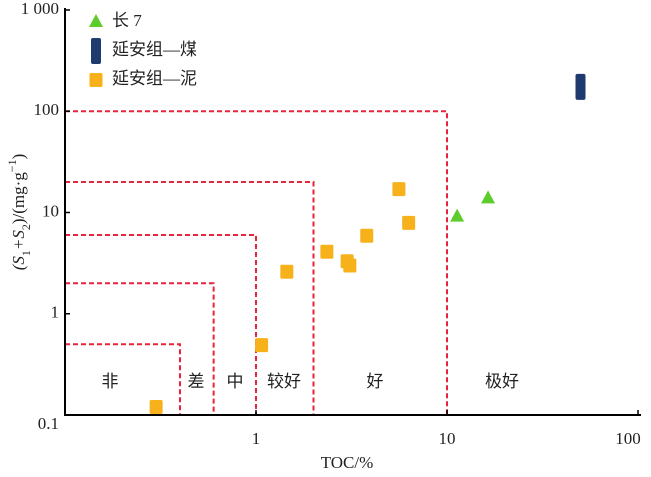 The image size is (651, 477). What do you see at coordinates (127, 20) in the screenshot?
I see `legend-label: 长 7` at bounding box center [127, 20].